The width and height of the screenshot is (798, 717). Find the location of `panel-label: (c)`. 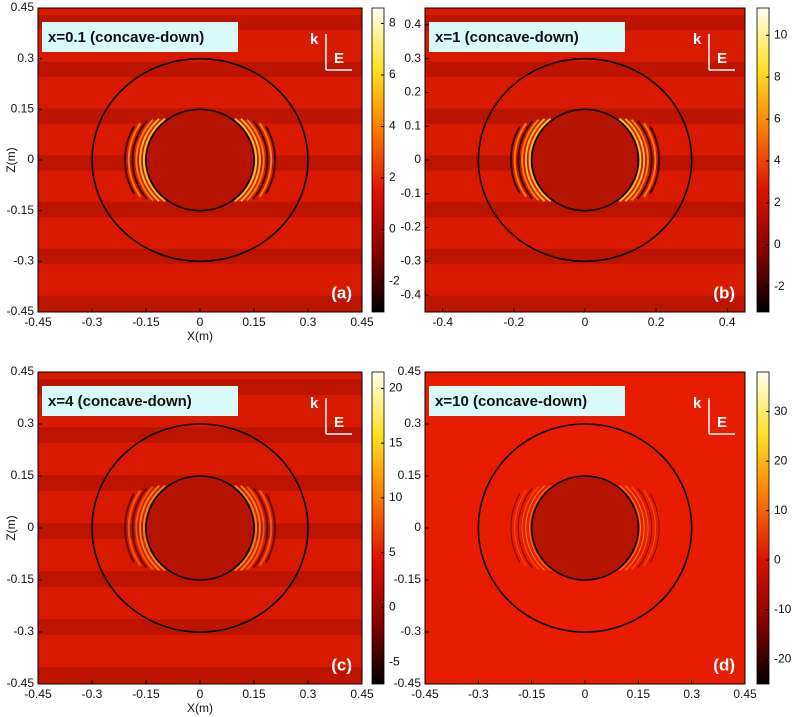

panel-label: (c) is located at coordinates (341, 664).